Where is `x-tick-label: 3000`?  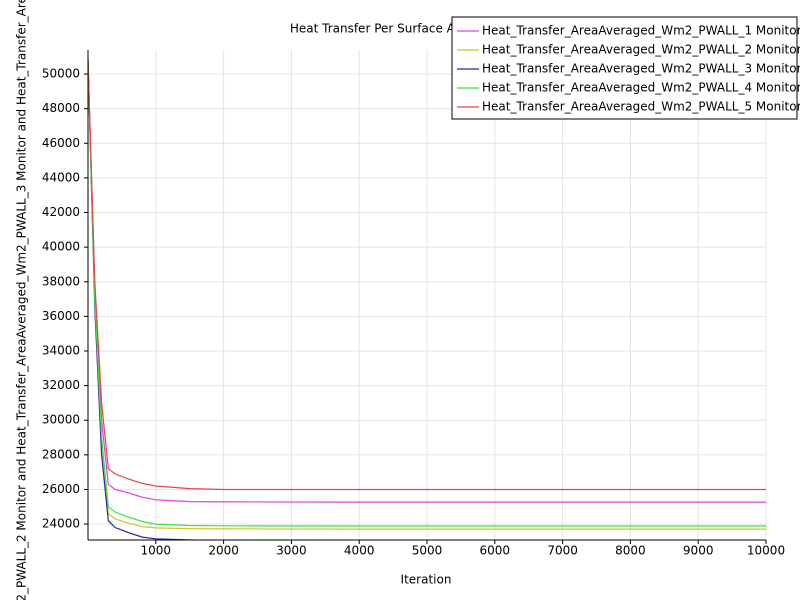
x-tick-label: 3000 is located at coordinates (291, 551).